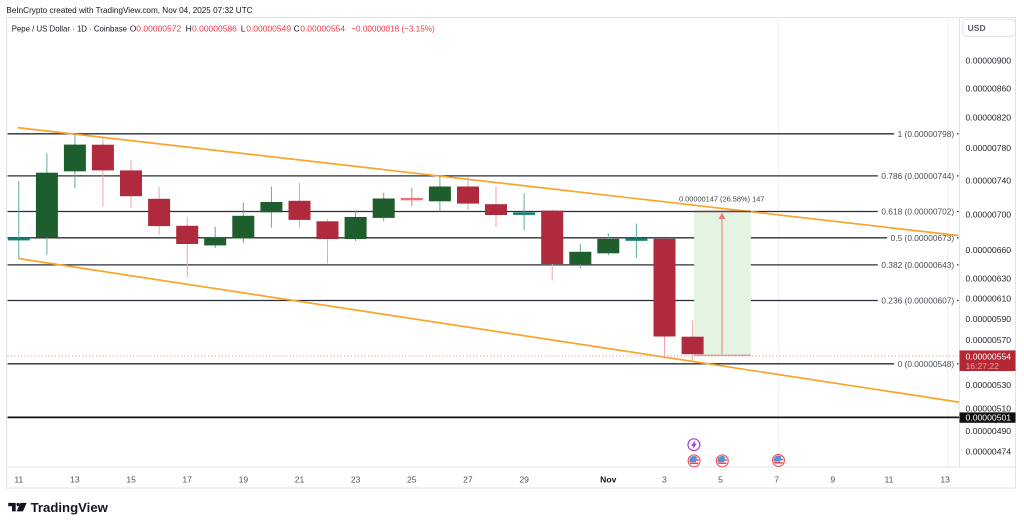  Describe the element at coordinates (300, 480) in the screenshot. I see `svg-text: 21` at that location.